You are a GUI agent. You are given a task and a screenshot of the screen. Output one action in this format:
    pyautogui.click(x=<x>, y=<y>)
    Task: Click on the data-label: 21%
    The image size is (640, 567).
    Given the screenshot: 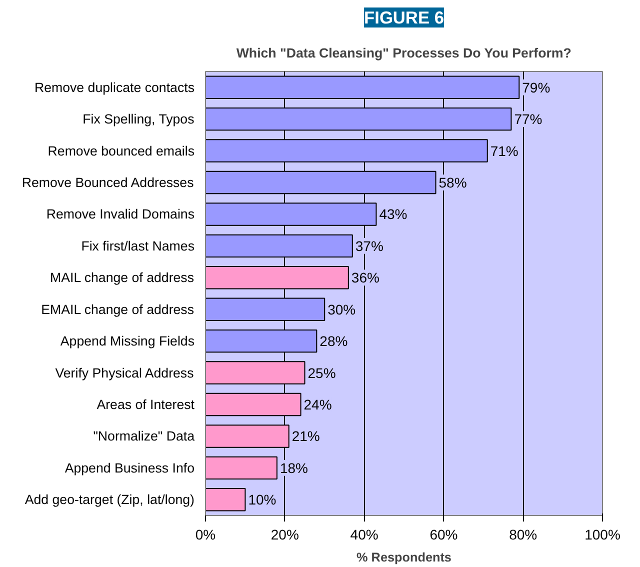 What is the action you would take?
    pyautogui.click(x=306, y=436)
    